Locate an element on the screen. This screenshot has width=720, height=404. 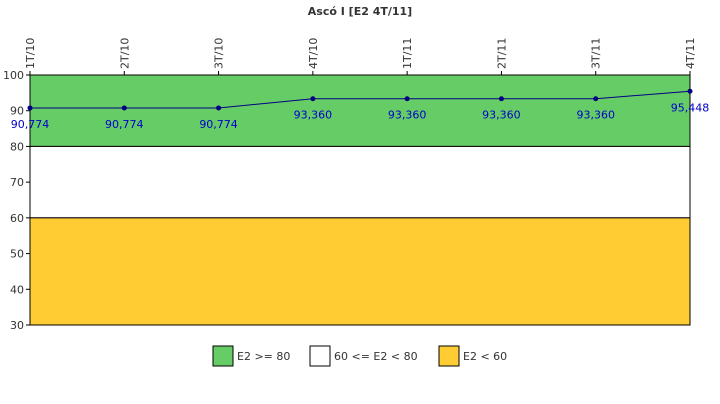
legend-label: E2 >= 80 is located at coordinates (263, 356).